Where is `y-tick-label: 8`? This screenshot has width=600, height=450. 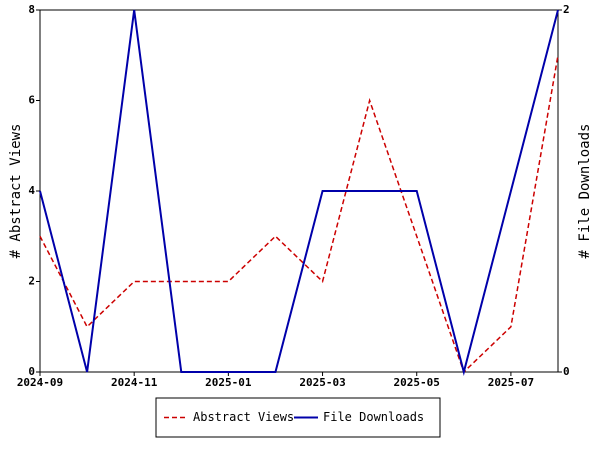 y-tick-label: 8 is located at coordinates (31, 9).